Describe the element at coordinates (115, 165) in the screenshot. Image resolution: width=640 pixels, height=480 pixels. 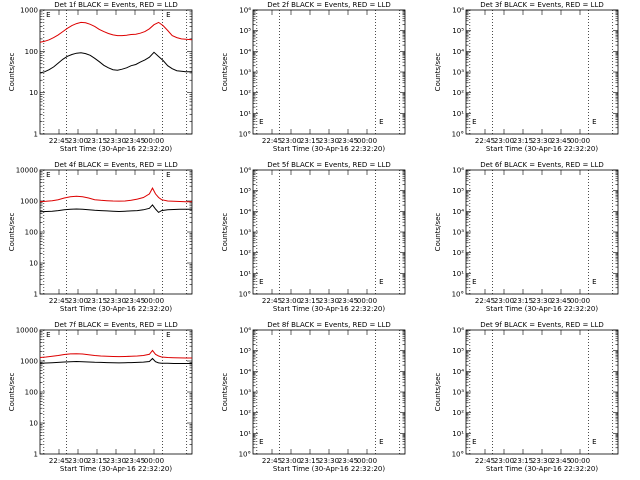
I see `panel-title: Det 4f BLACK = Events, RED = LLD` at that location.